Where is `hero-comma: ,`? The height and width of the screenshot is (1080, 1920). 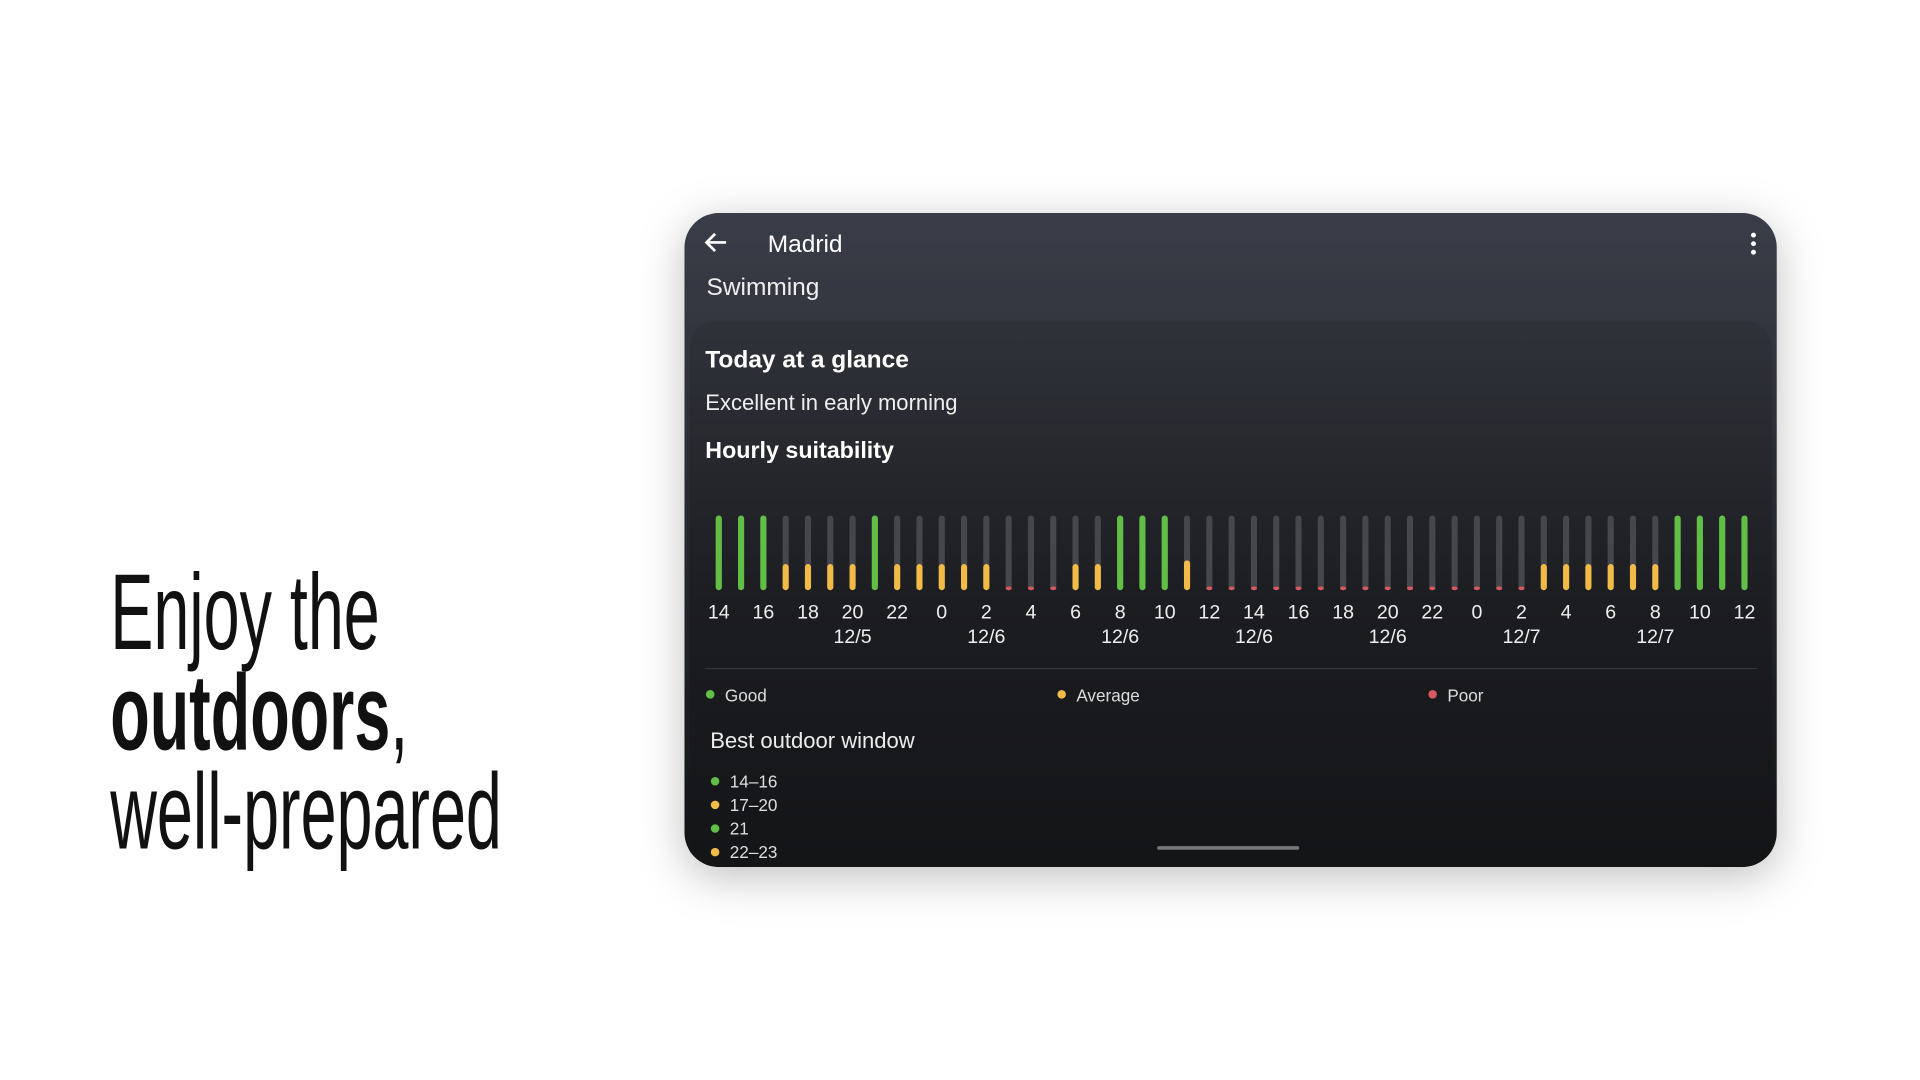 hero-comma: , is located at coordinates (399, 712).